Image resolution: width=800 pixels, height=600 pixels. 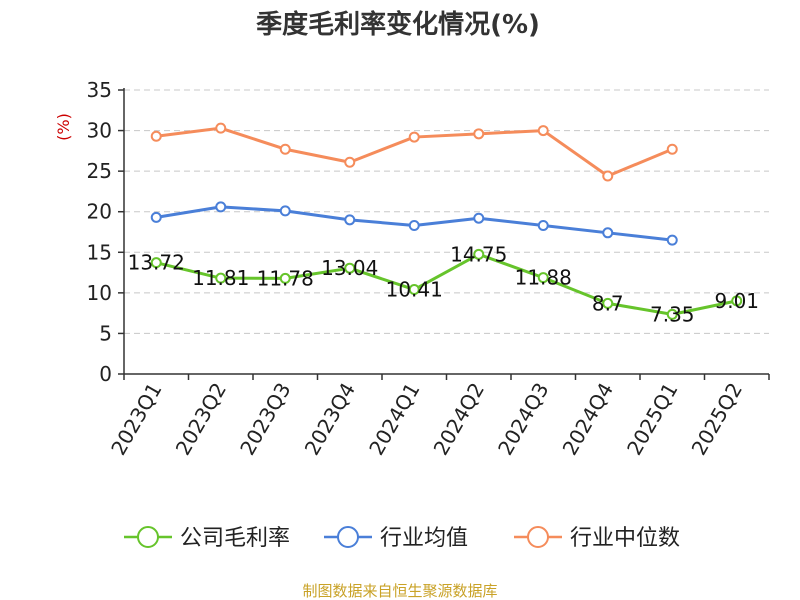 I want to click on legend-item-1: 行业均值, so click(x=396, y=538).